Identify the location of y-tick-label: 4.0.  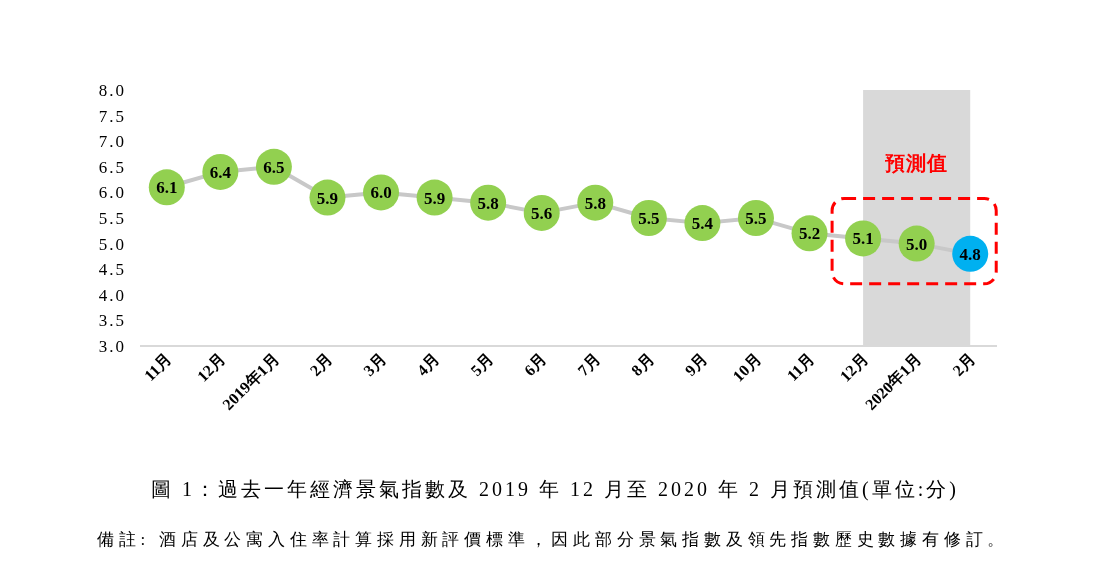
(112, 295).